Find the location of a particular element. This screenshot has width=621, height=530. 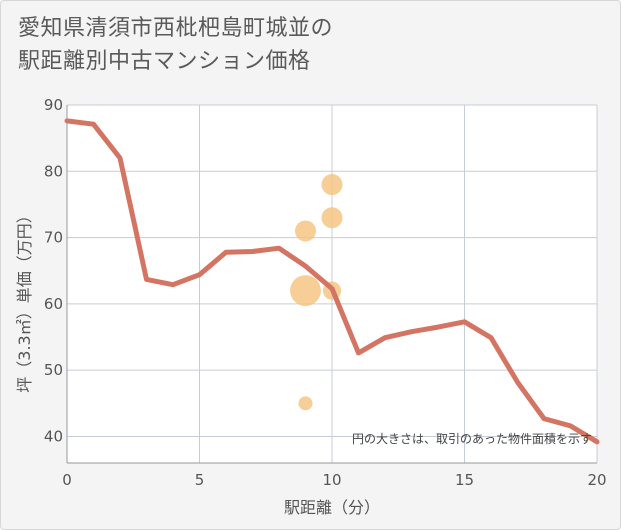

chart-title-line-1: 愛知県清須市西枇杷島町城並の is located at coordinates (176, 28).